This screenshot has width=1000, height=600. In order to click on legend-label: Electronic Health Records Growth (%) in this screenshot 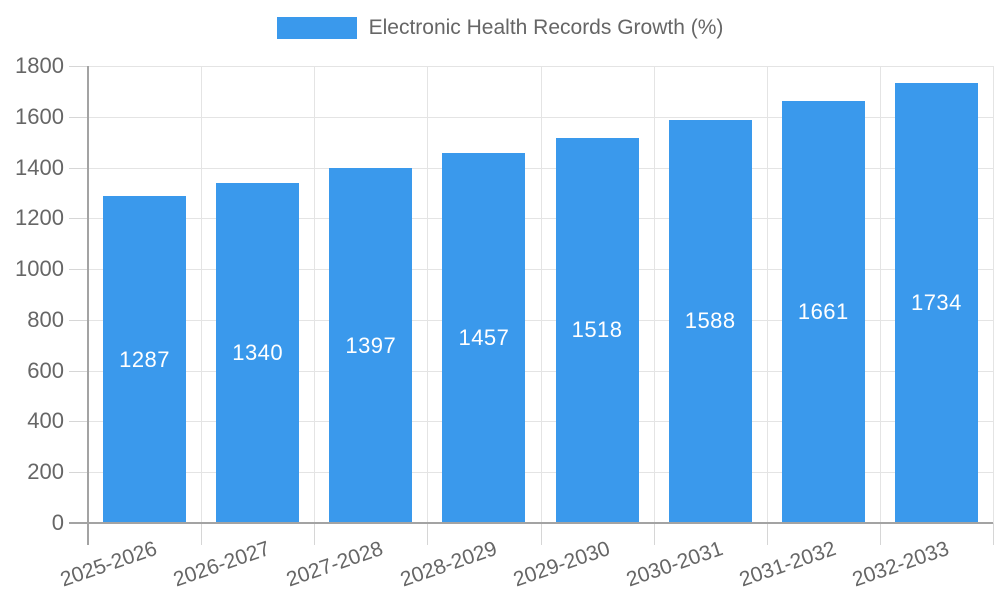, I will do `click(546, 27)`.